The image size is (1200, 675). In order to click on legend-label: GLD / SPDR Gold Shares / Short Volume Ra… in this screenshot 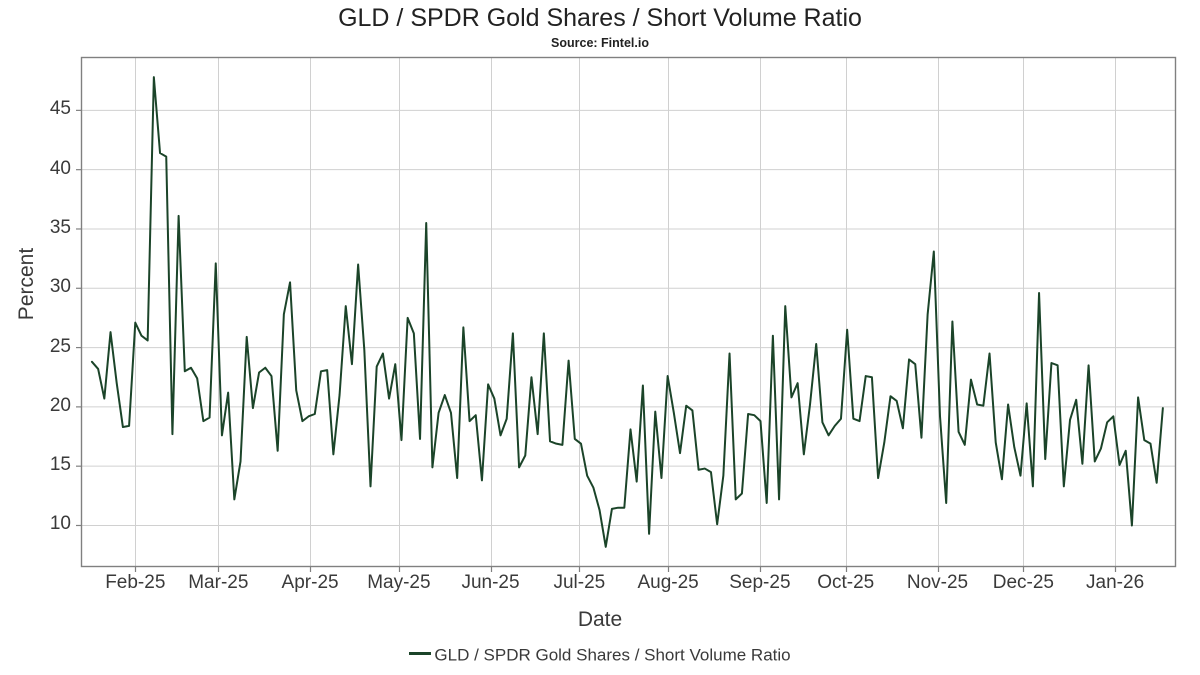, I will do `click(612, 655)`.